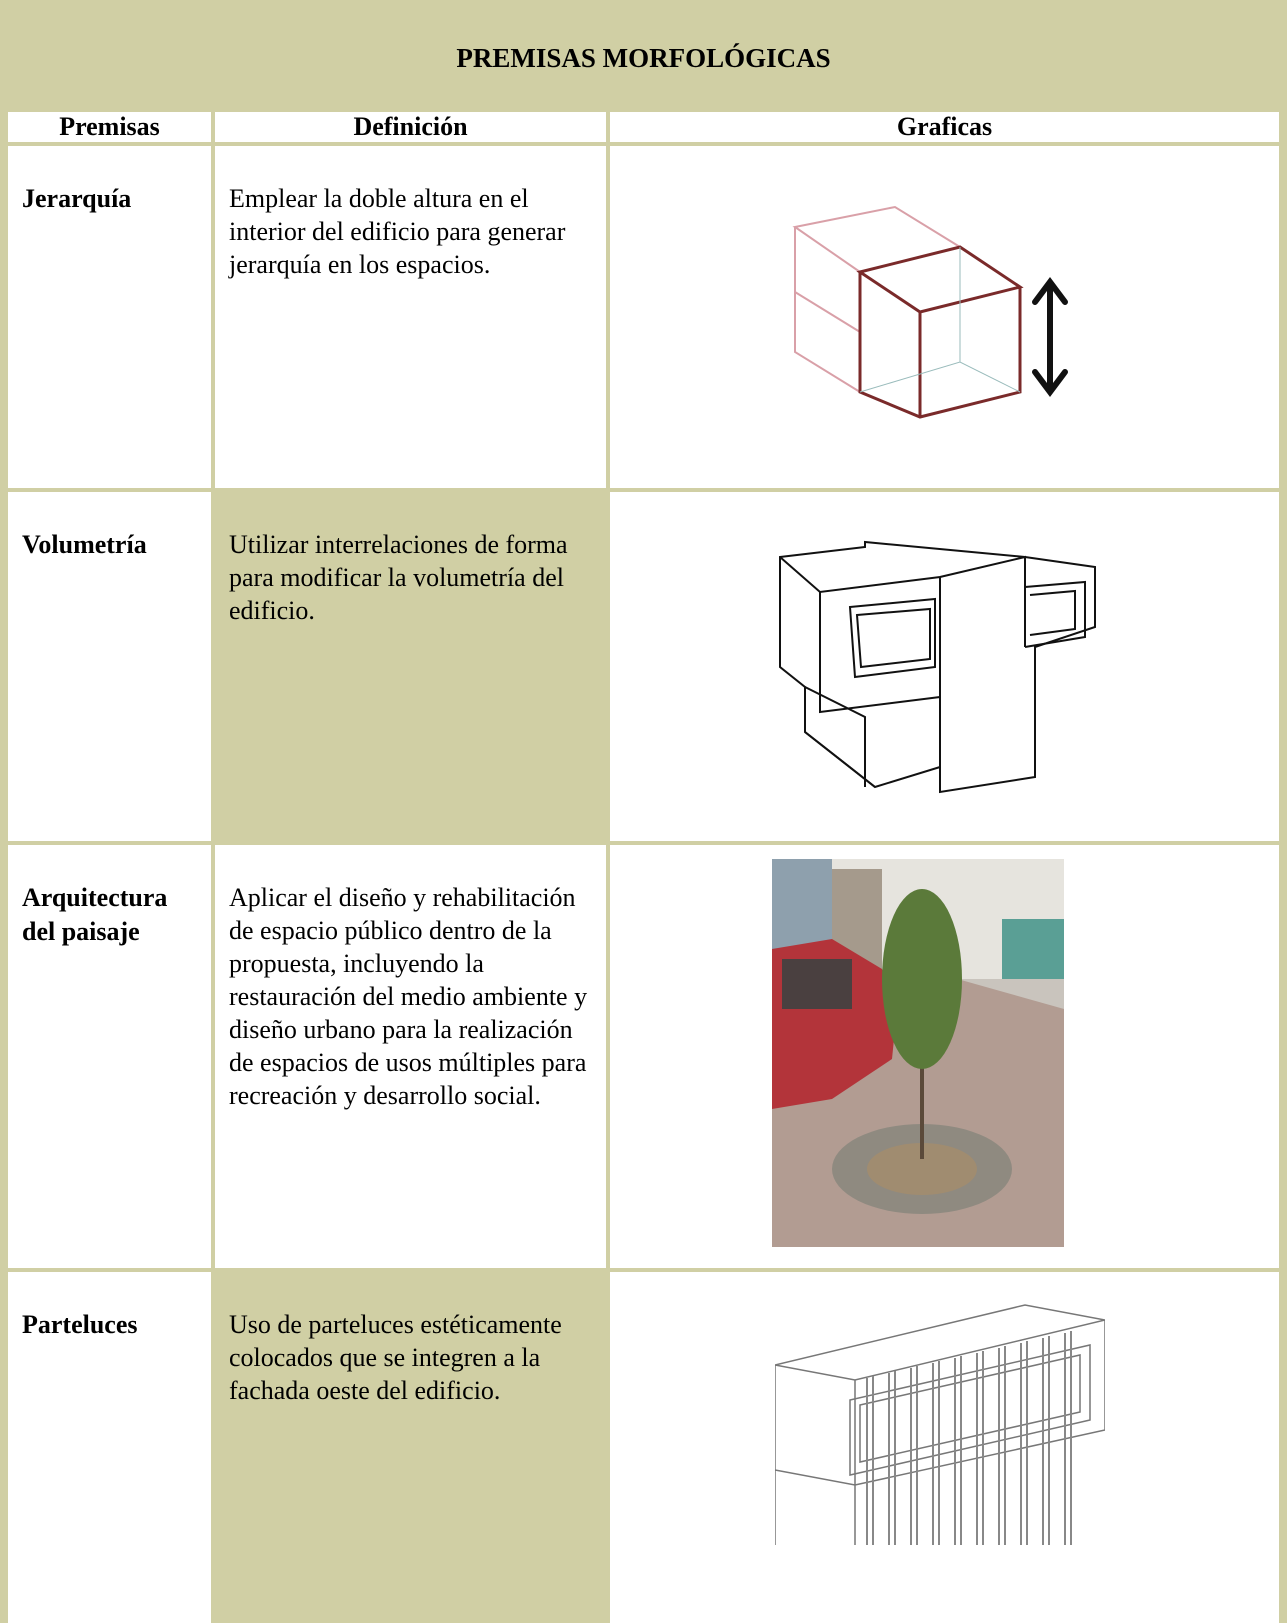  Describe the element at coordinates (109, 317) in the screenshot. I see `premise: Jerarquía` at that location.